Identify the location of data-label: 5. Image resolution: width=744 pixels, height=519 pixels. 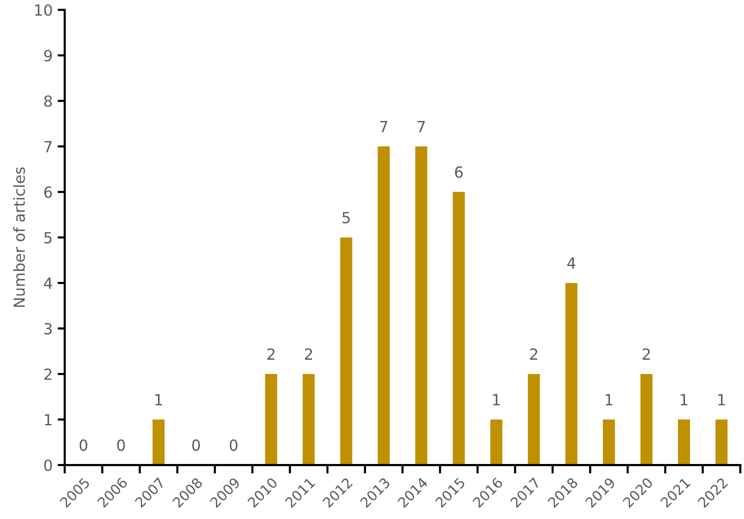
(346, 218).